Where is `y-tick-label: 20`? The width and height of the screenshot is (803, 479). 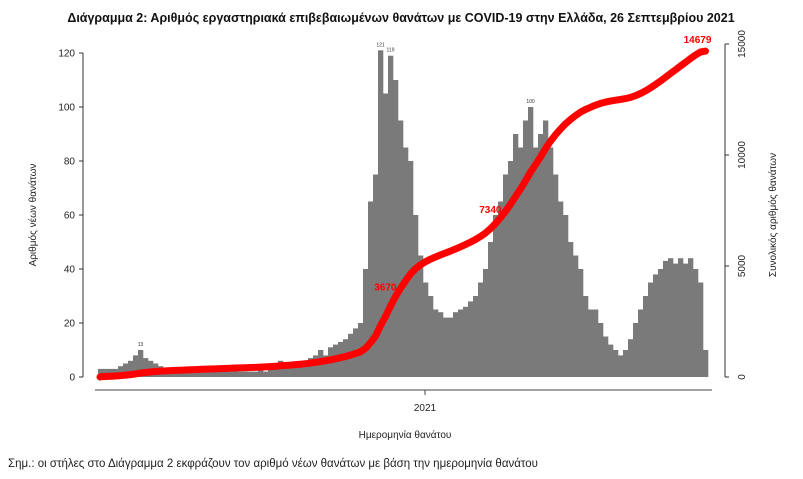
y-tick-label: 20 is located at coordinates (70, 324).